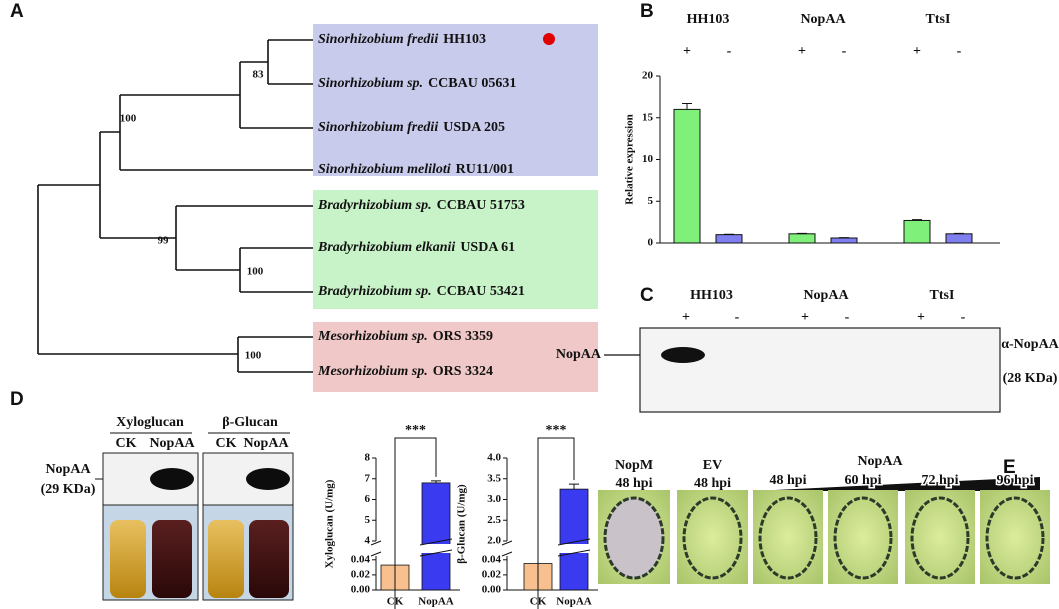  What do you see at coordinates (17, 11) in the screenshot?
I see `panel-letter: A` at bounding box center [17, 11].